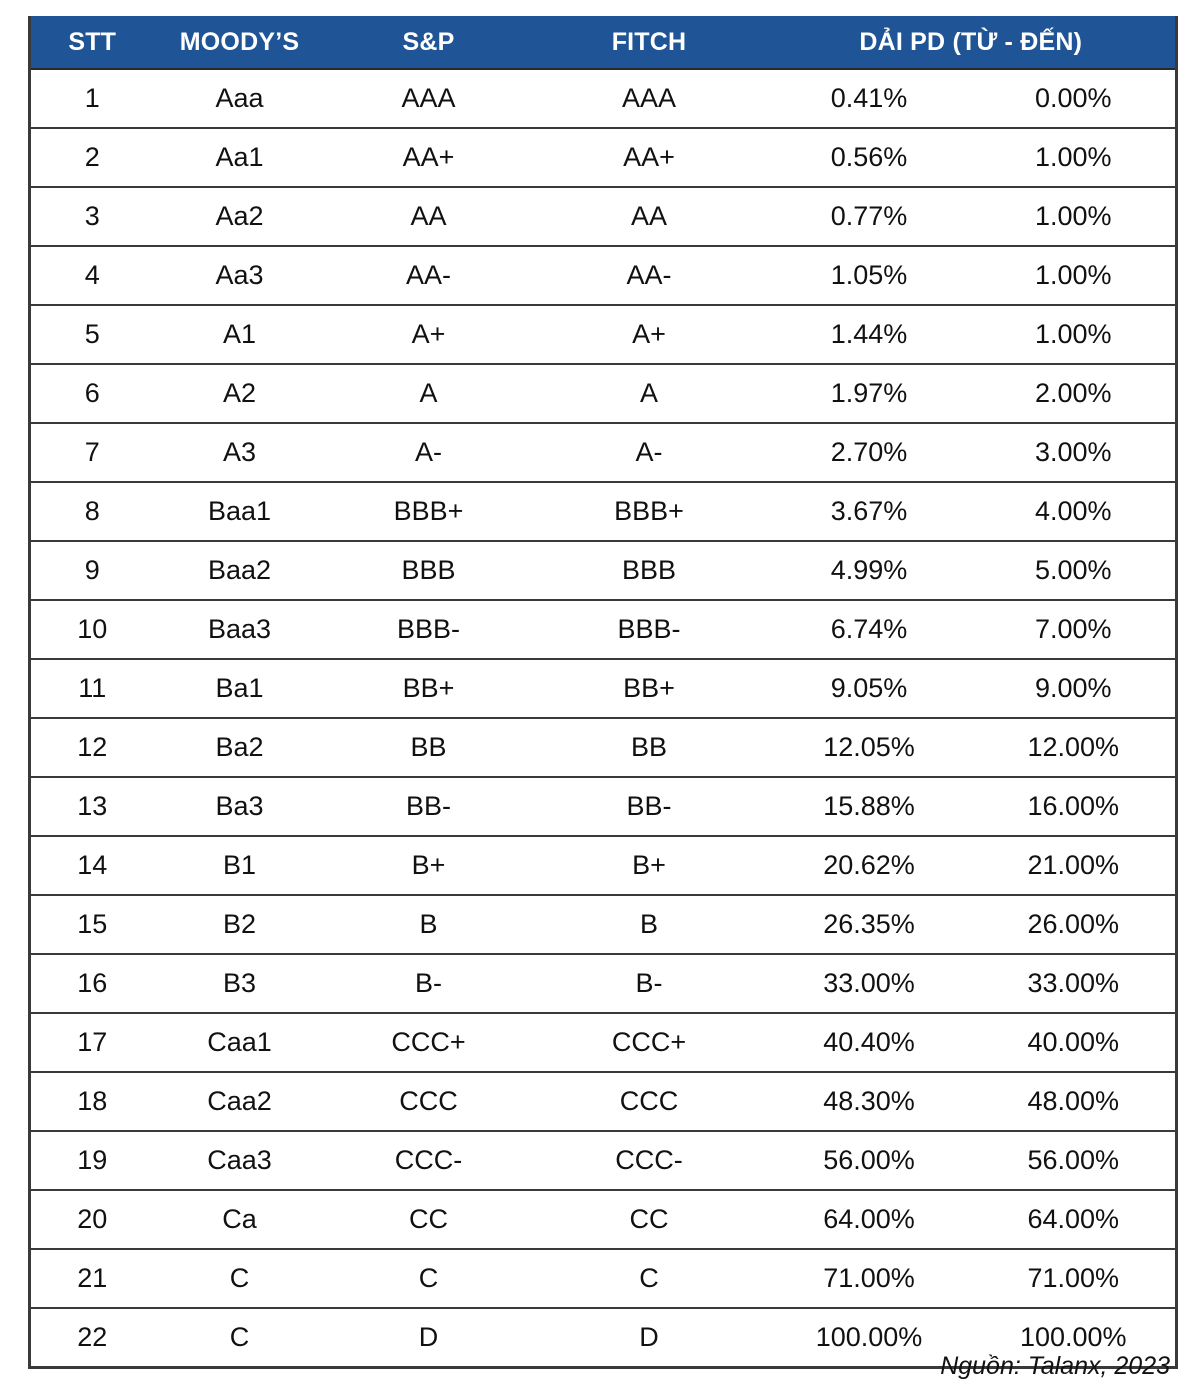 Image resolution: width=1200 pixels, height=1400 pixels. Describe the element at coordinates (91, 1042) in the screenshot. I see `cell-stt: 17` at that location.